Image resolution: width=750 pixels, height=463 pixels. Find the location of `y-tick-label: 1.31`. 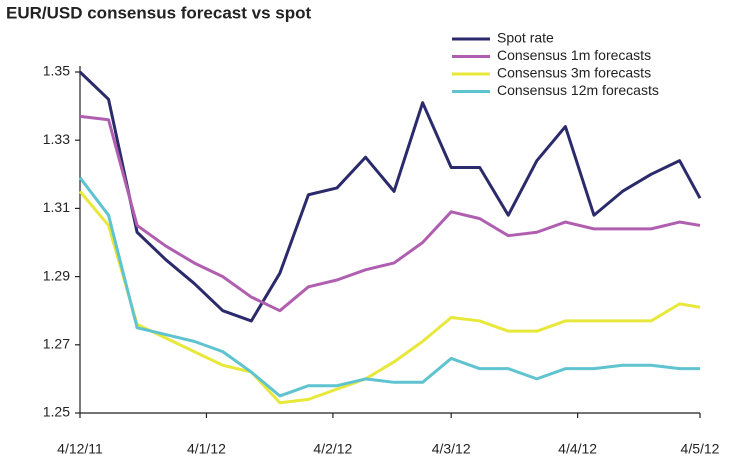

y-tick-label: 1.31 is located at coordinates (56, 207).